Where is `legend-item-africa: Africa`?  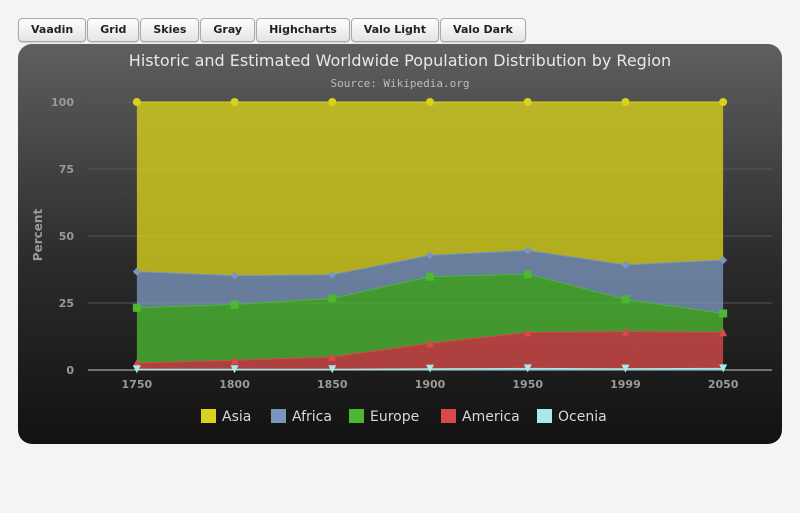 legend-item-africa: Africa is located at coordinates (301, 417).